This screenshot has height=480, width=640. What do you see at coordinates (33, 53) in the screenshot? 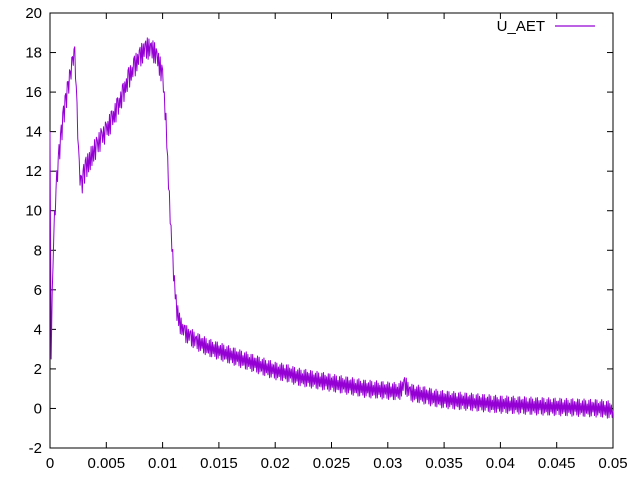
I see `y-tick-label: 18` at bounding box center [33, 53].